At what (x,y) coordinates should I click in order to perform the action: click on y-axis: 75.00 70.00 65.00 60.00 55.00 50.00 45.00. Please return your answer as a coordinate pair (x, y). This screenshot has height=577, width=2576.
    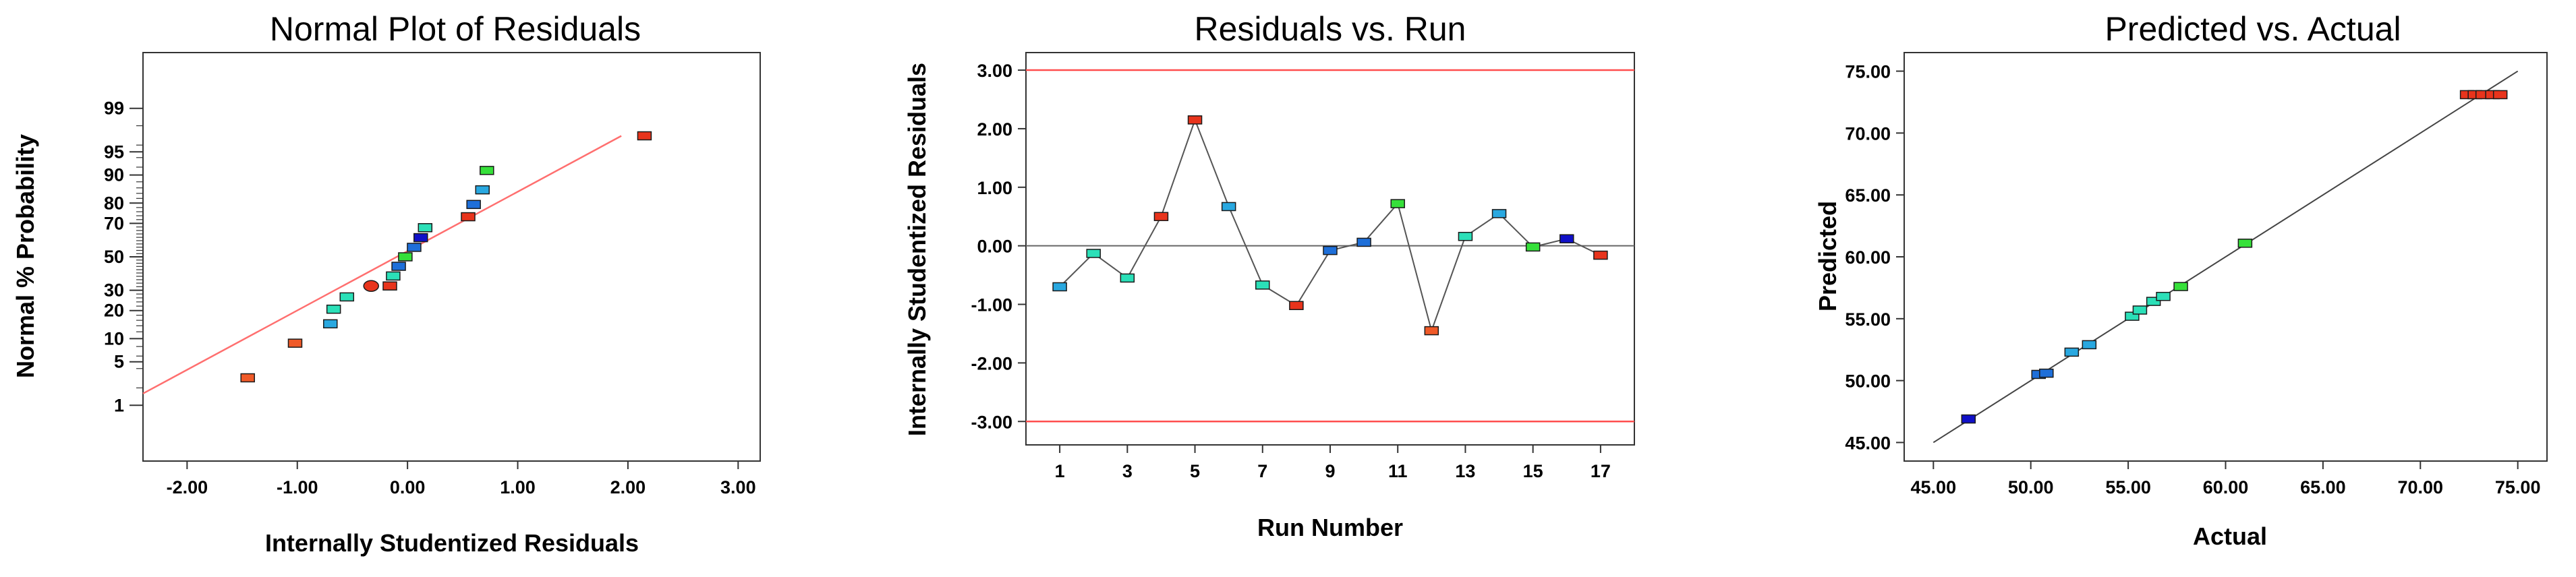
    Looking at the image, I should click on (1874, 257).